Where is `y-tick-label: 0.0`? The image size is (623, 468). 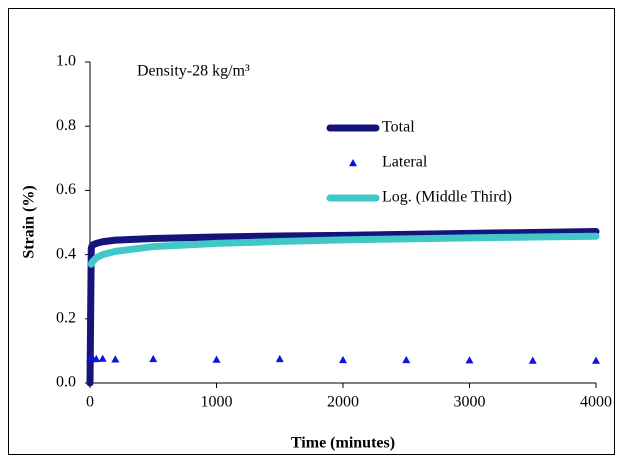
y-tick-label: 0.0 is located at coordinates (66, 382).